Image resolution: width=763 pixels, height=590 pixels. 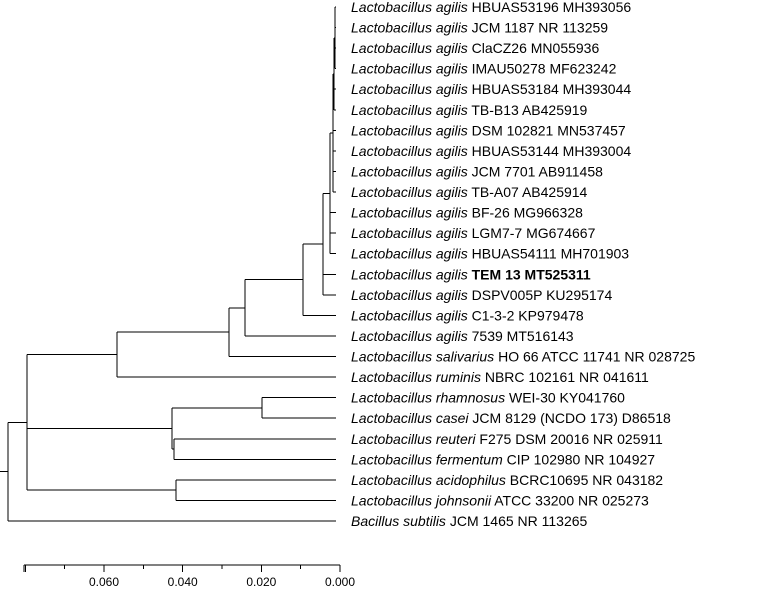 What do you see at coordinates (523, 336) in the screenshot?
I see `strain-accession: 7539 MT516143` at bounding box center [523, 336].